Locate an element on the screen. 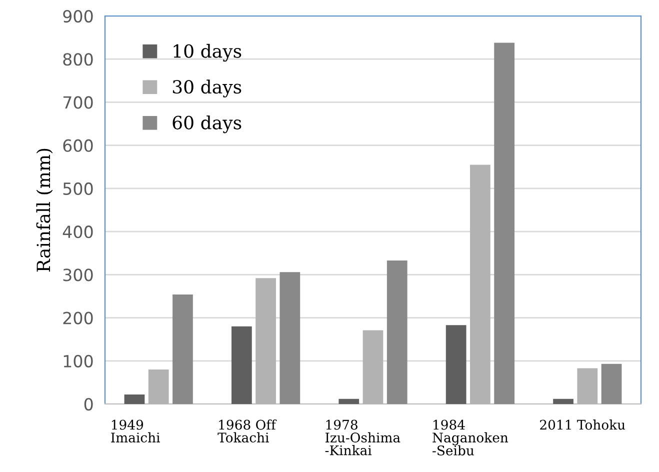  y-tick-label: 200 is located at coordinates (78, 318).